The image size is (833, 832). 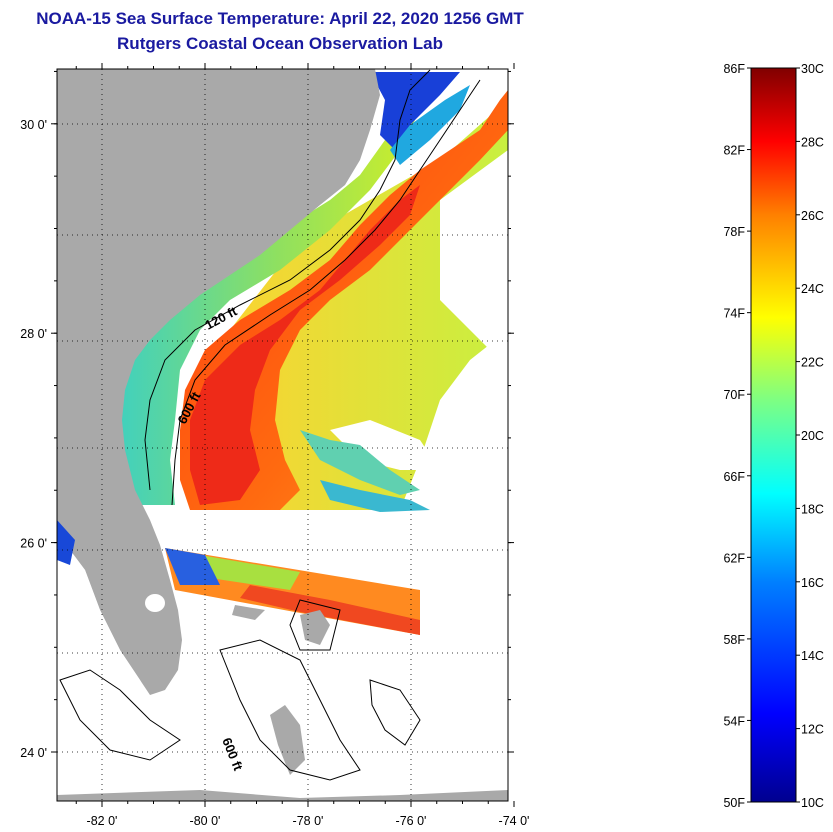 I want to click on lat-tick-label: 30 0', so click(x=33, y=125).